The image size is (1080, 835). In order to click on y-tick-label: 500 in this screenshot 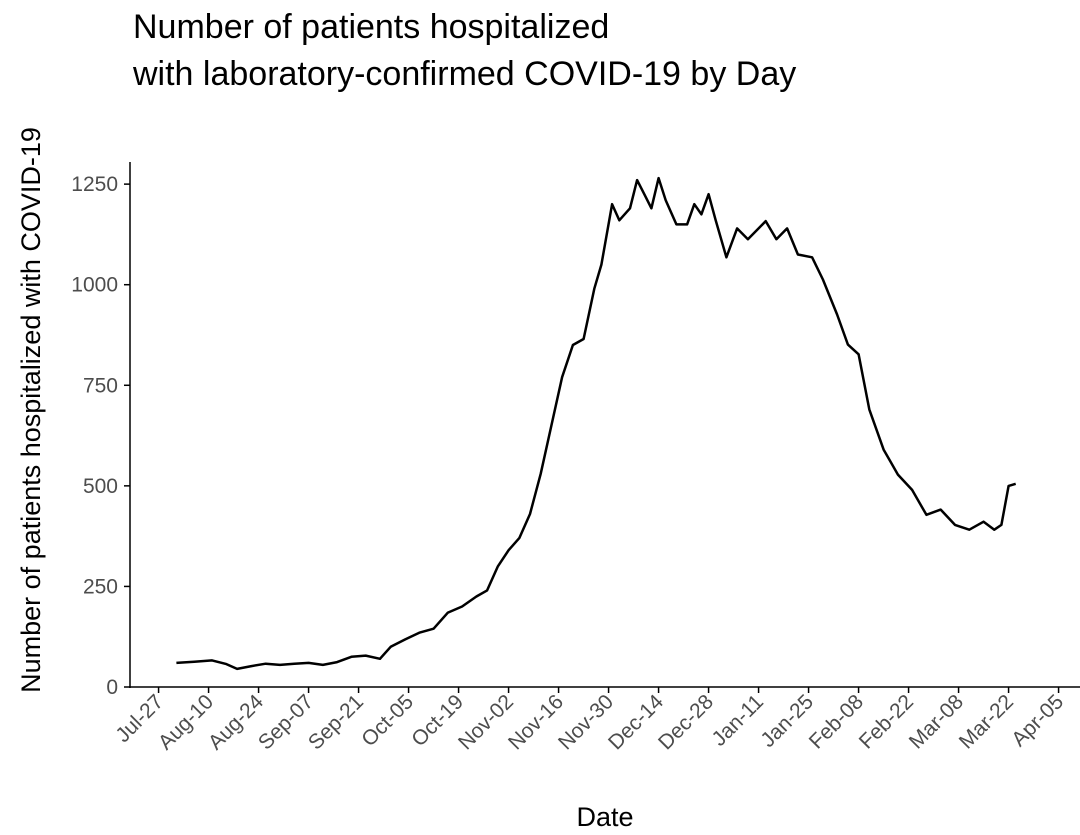, I will do `click(100, 486)`.